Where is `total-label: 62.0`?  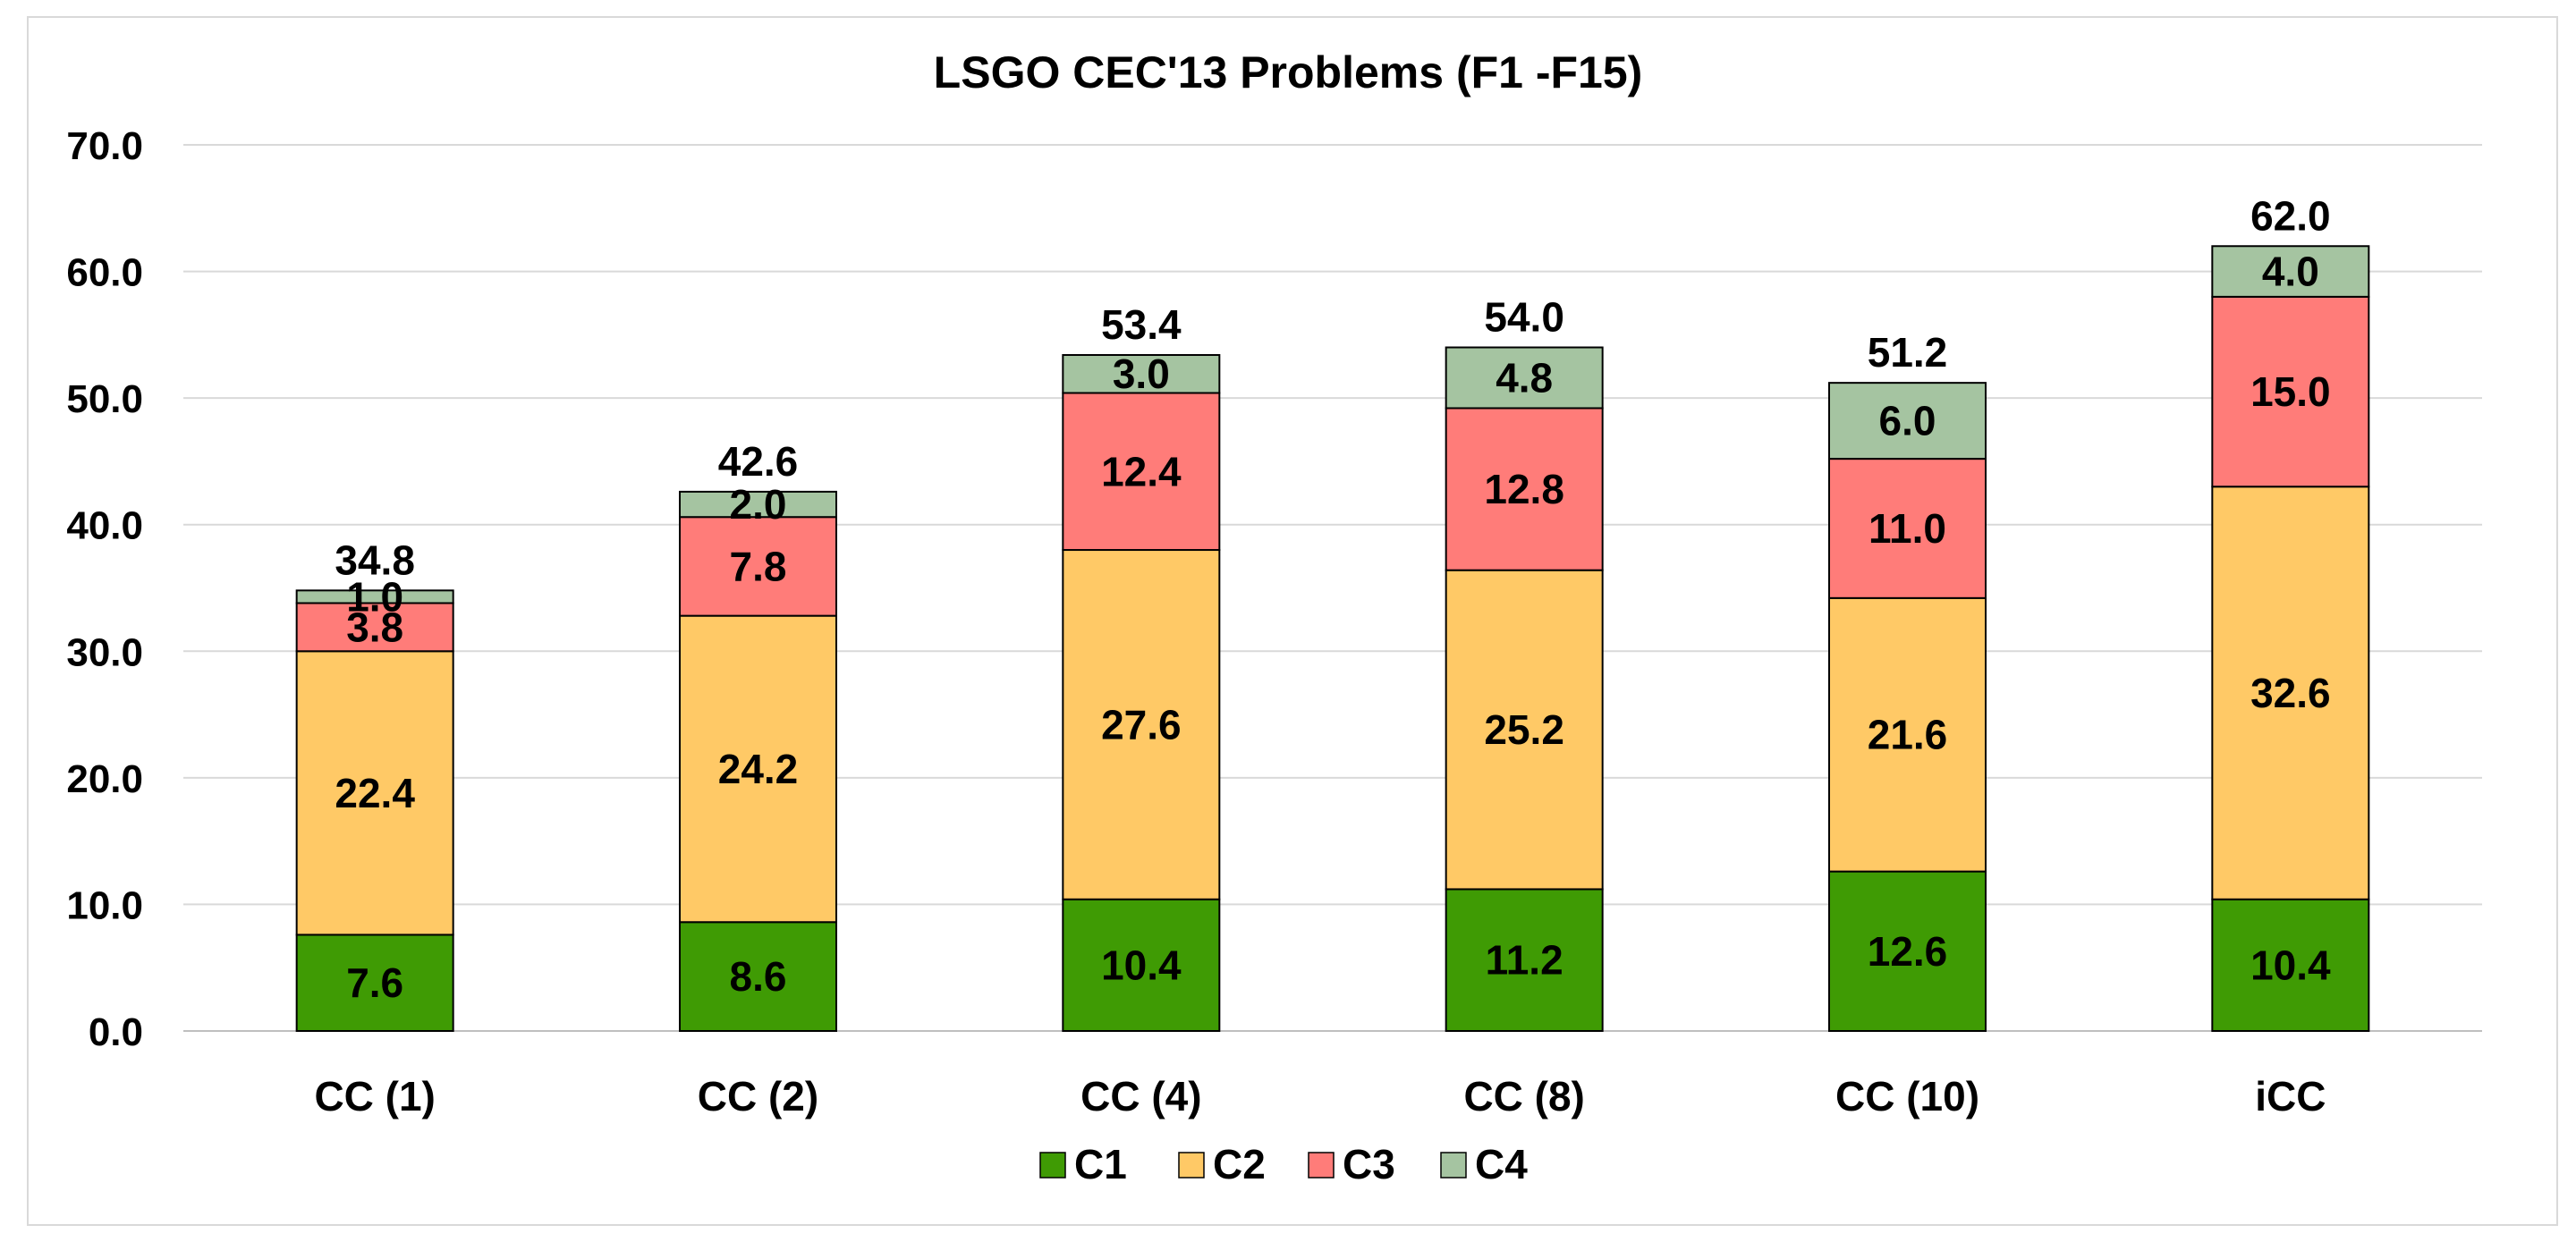 total-label: 62.0 is located at coordinates (2290, 216).